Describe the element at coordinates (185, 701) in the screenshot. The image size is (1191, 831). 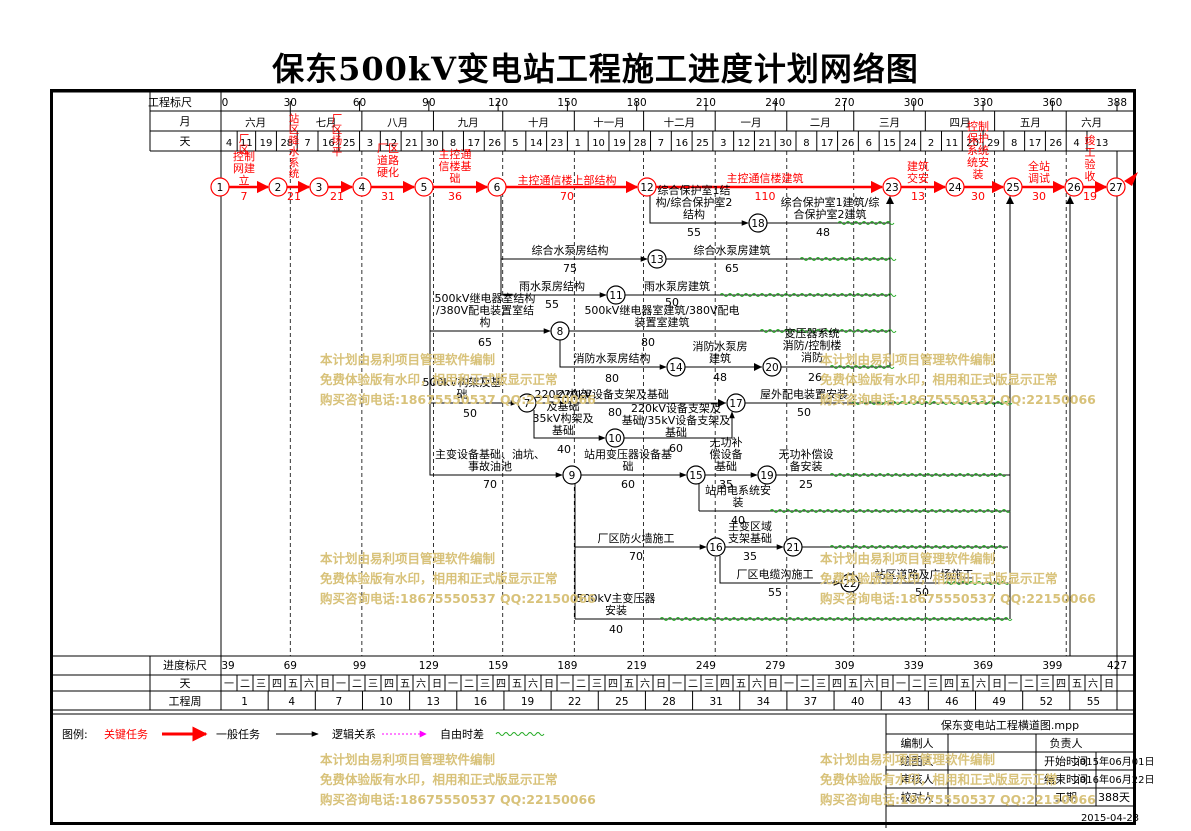
I see `week-label: 工程周` at that location.